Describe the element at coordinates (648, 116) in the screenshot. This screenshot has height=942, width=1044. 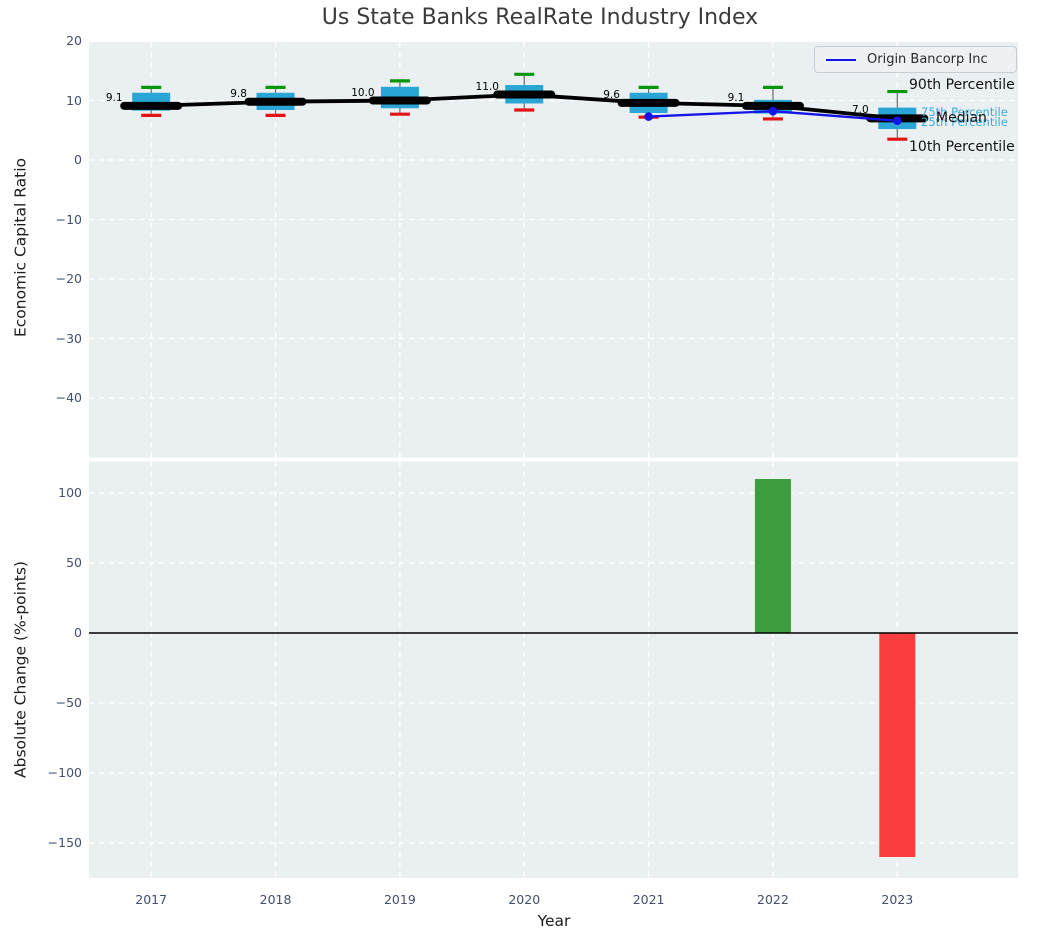
I see `company-point-2021` at that location.